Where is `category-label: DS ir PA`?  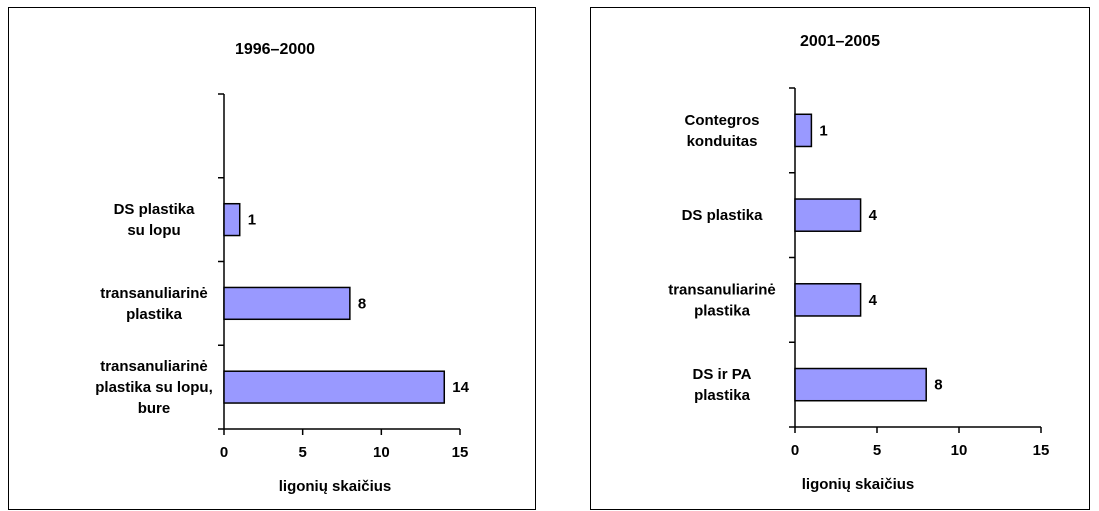
category-label: DS ir PA is located at coordinates (722, 374).